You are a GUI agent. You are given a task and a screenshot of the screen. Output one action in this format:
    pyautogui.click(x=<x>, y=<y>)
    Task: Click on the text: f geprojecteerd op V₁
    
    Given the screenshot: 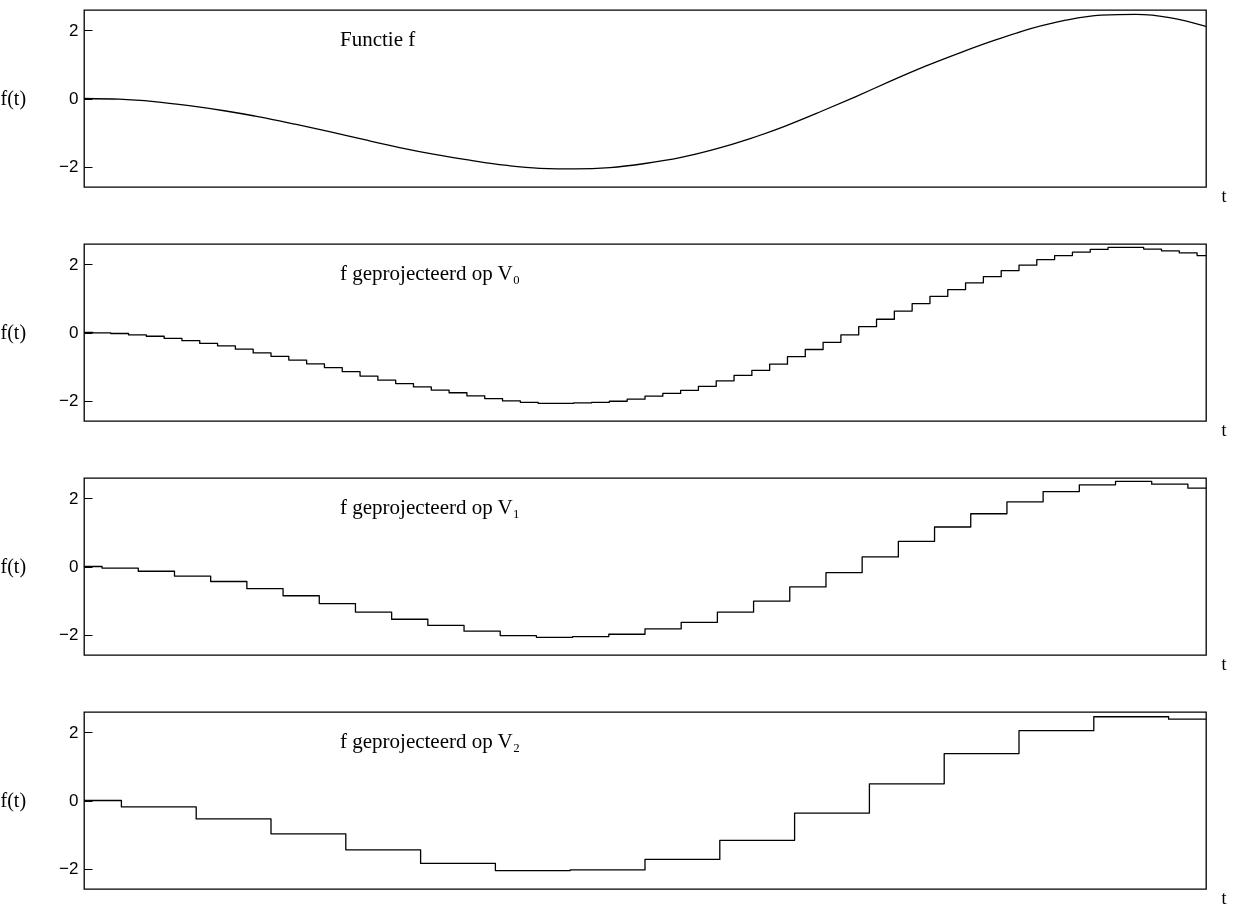 What is the action you would take?
    pyautogui.click(x=430, y=507)
    